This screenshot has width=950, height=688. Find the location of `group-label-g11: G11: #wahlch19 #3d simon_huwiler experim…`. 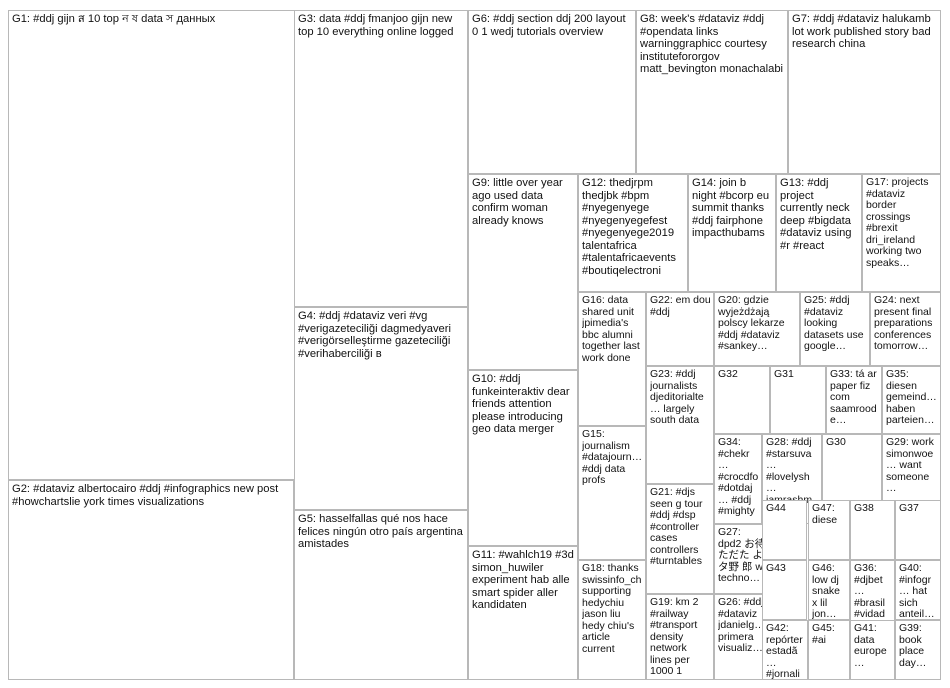

group-label-g11: G11: #wahlch19 #3d simon_huwiler experim… is located at coordinates (523, 580).